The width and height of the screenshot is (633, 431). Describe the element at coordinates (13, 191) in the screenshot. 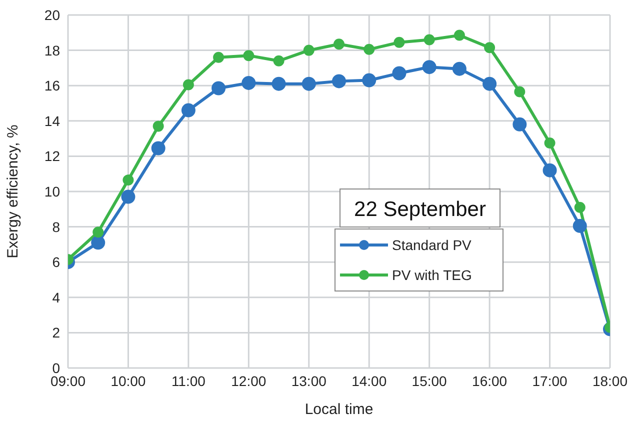

I see `y-axis-title: Exergy efficiency, %` at that location.